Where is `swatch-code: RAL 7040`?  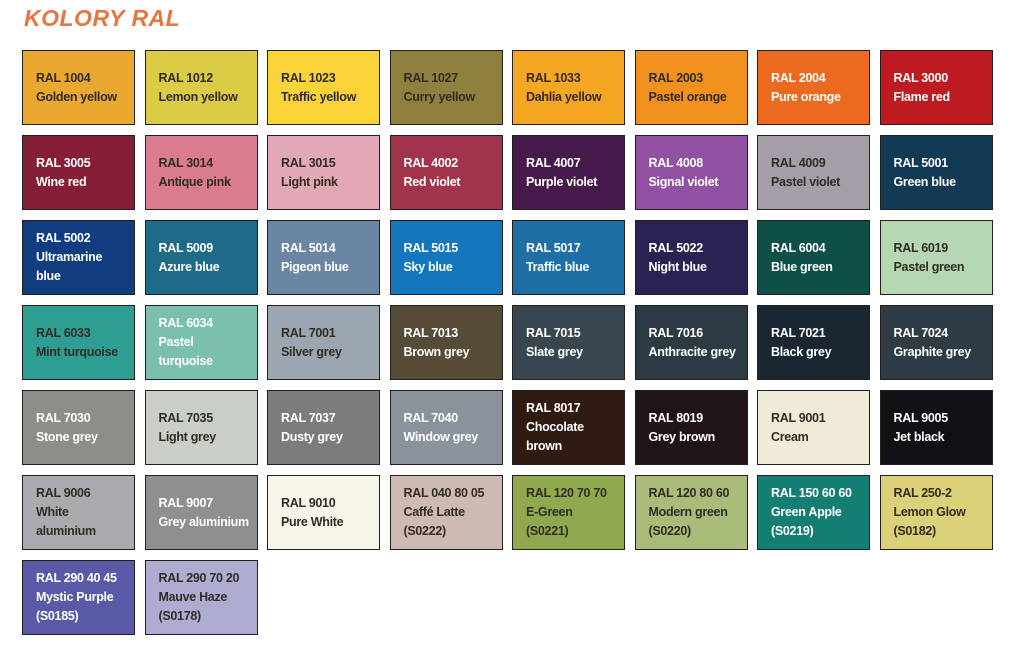 swatch-code: RAL 7040 is located at coordinates (431, 417).